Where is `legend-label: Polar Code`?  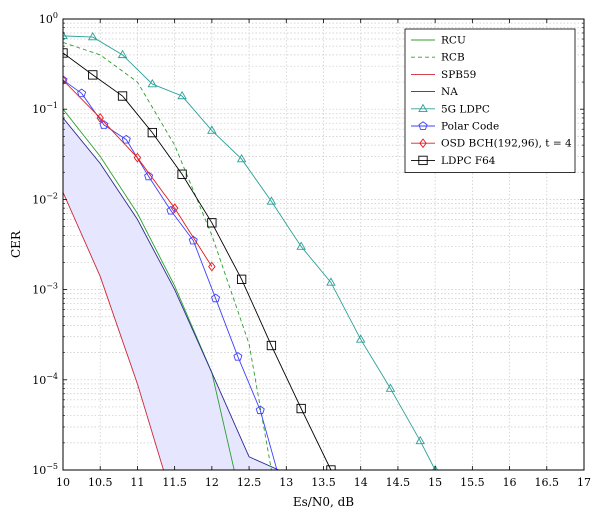 legend-label: Polar Code is located at coordinates (470, 127).